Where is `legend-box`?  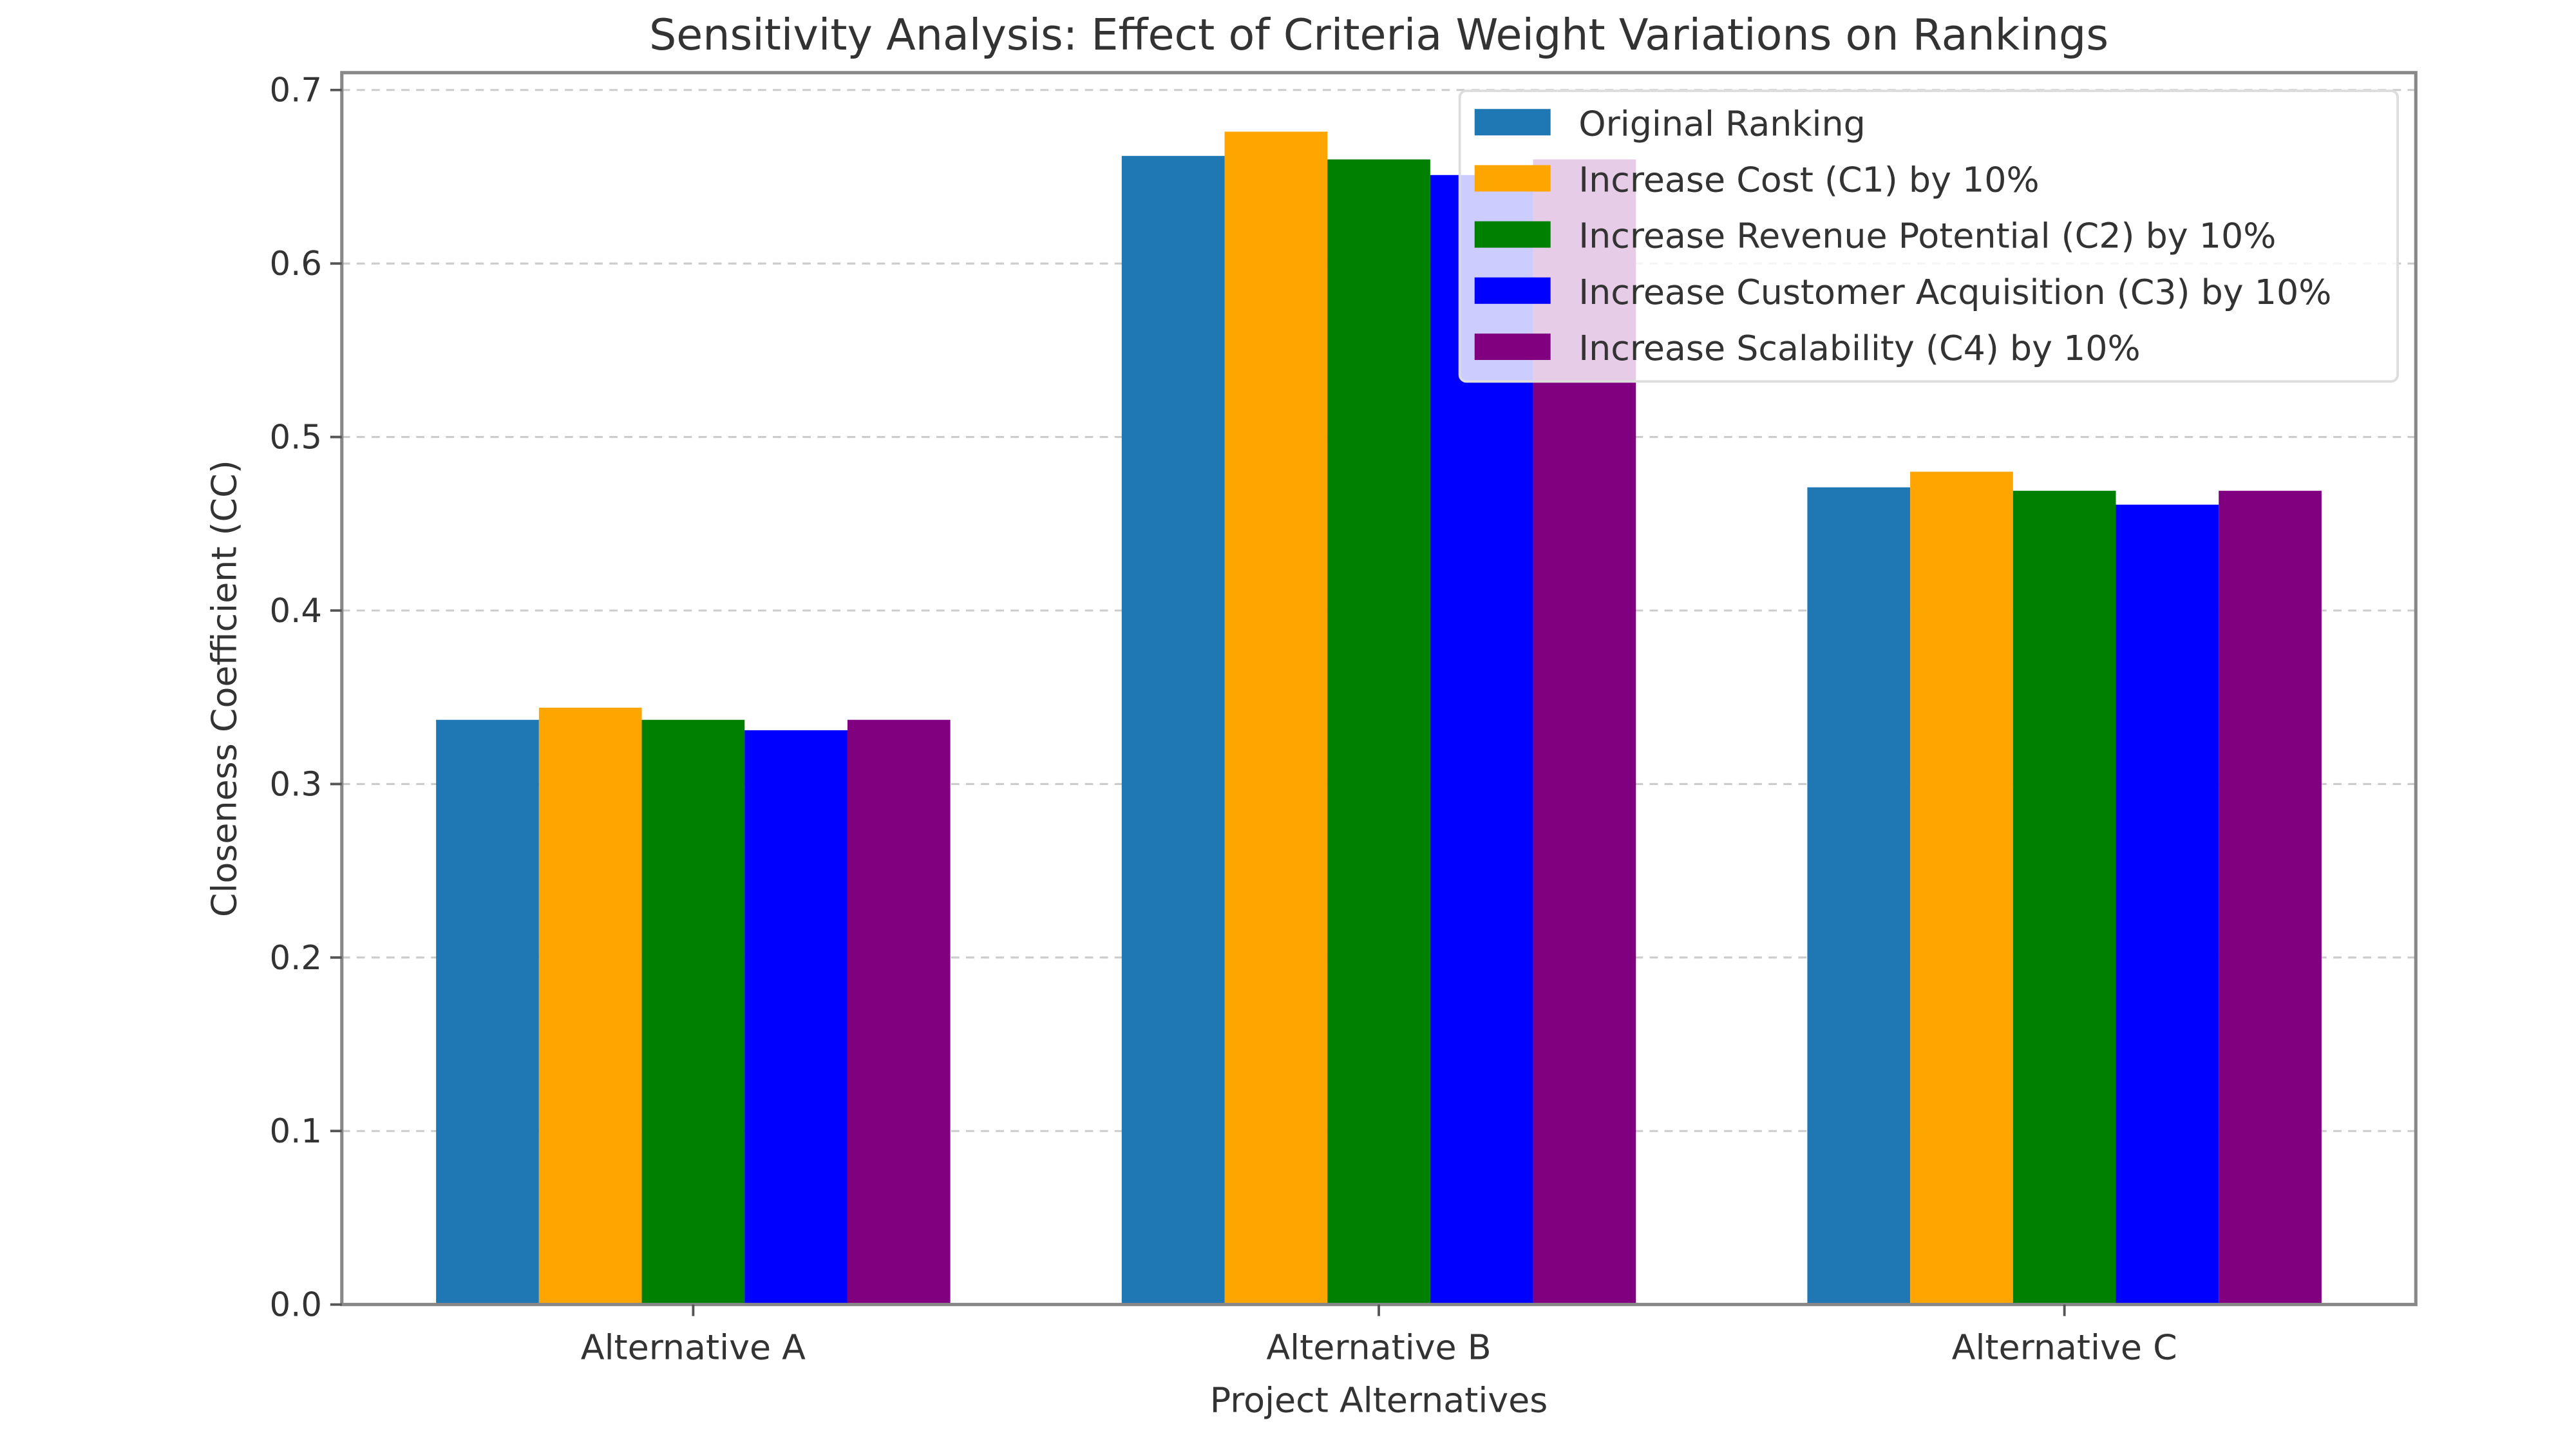
legend-box is located at coordinates (1929, 237).